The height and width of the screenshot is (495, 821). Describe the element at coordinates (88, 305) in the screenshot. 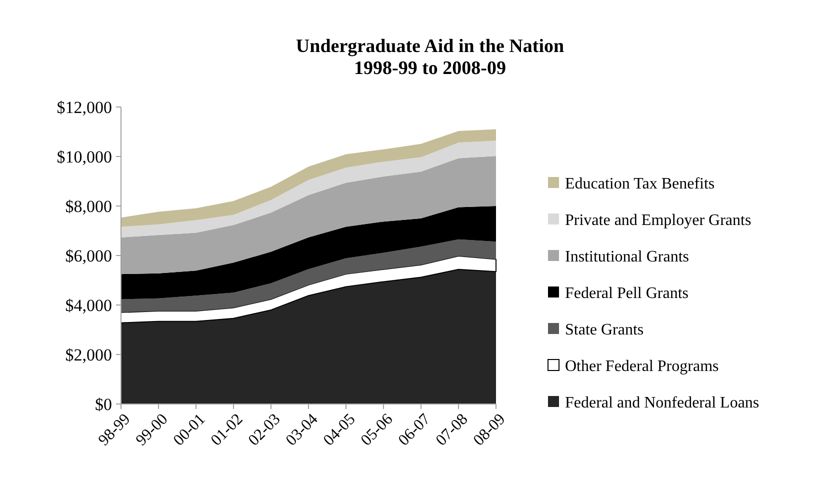

I see `y-tick-label: $4,000` at that location.